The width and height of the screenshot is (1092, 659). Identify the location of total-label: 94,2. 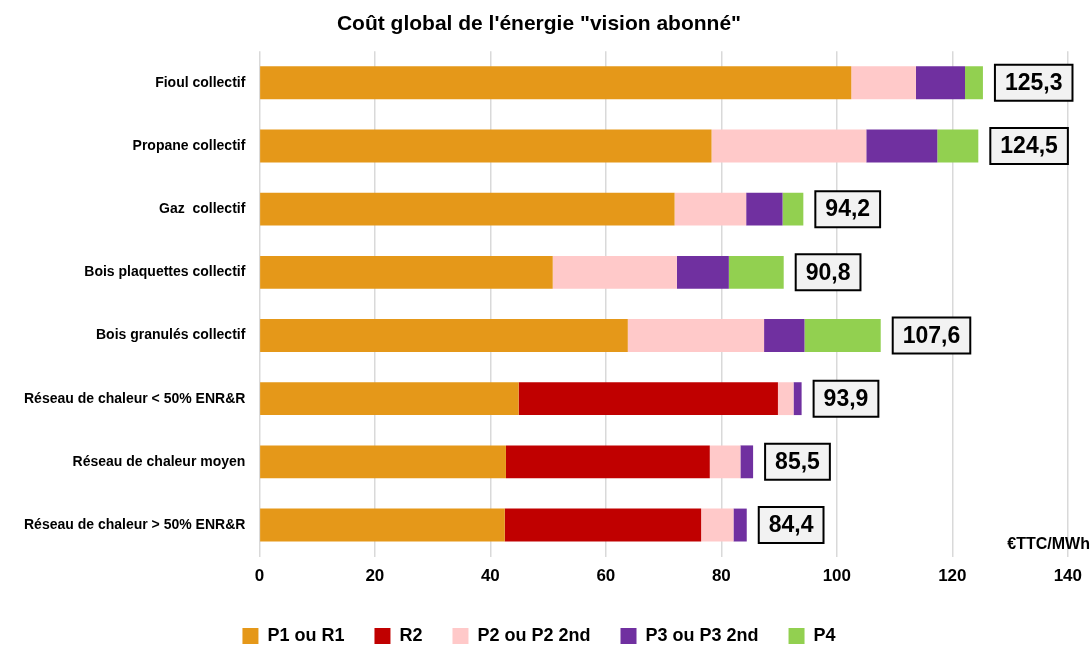
(848, 208).